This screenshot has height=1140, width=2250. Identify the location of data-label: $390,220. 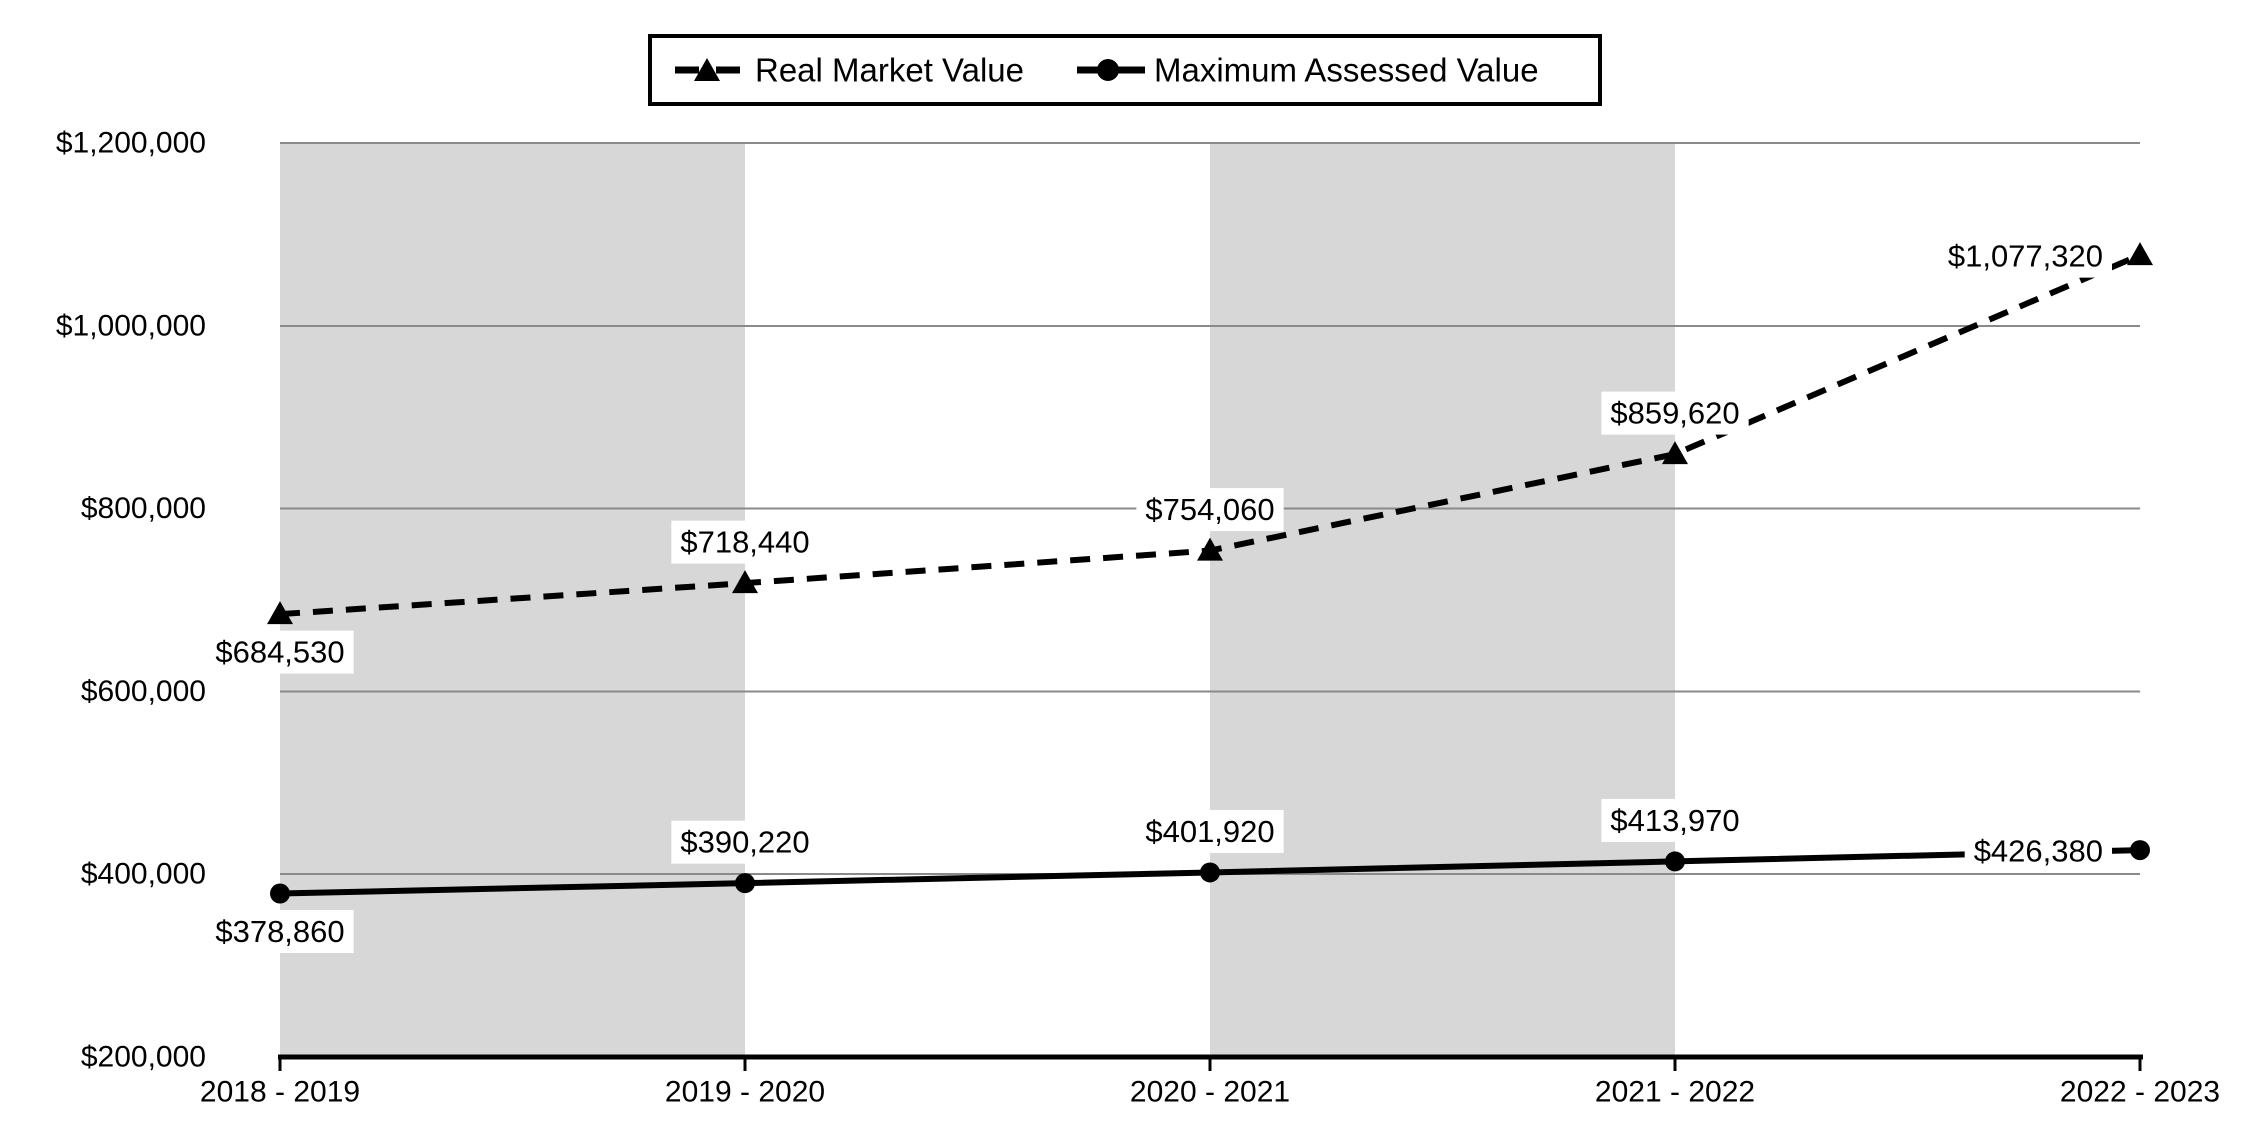
(745, 842).